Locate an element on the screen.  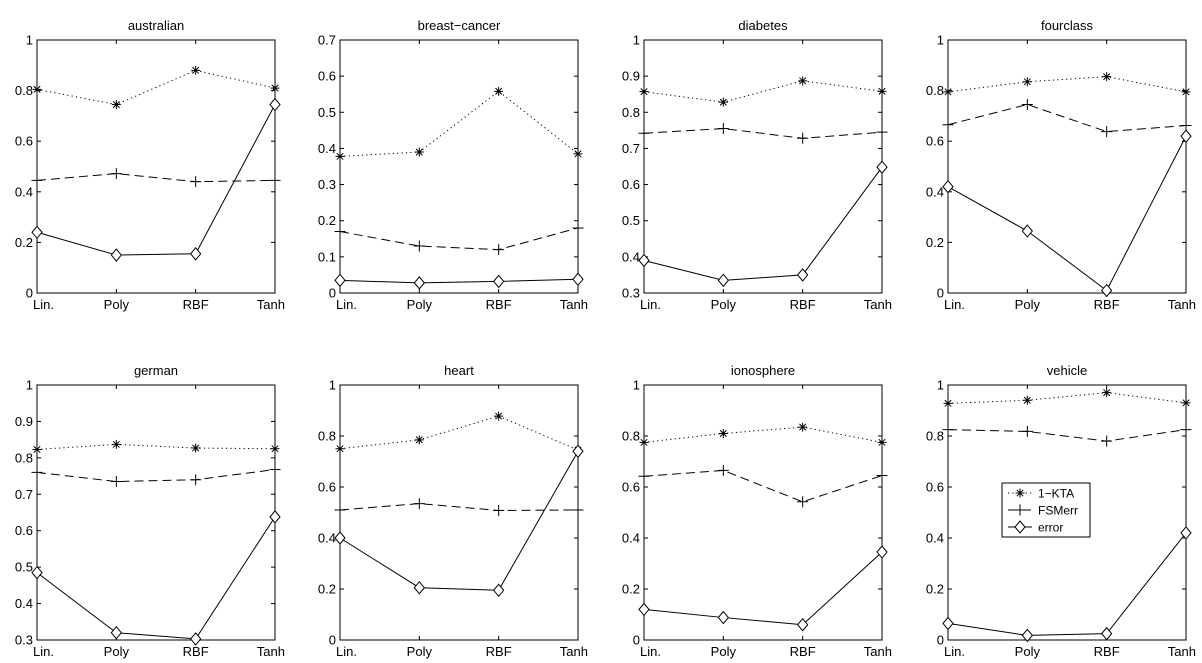
legend-label: 1−KTA is located at coordinates (1056, 494).